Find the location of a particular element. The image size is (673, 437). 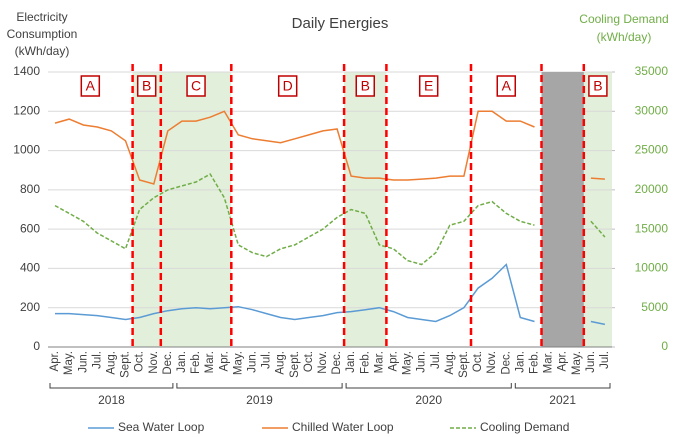

year-label: 2018 is located at coordinates (111, 400).